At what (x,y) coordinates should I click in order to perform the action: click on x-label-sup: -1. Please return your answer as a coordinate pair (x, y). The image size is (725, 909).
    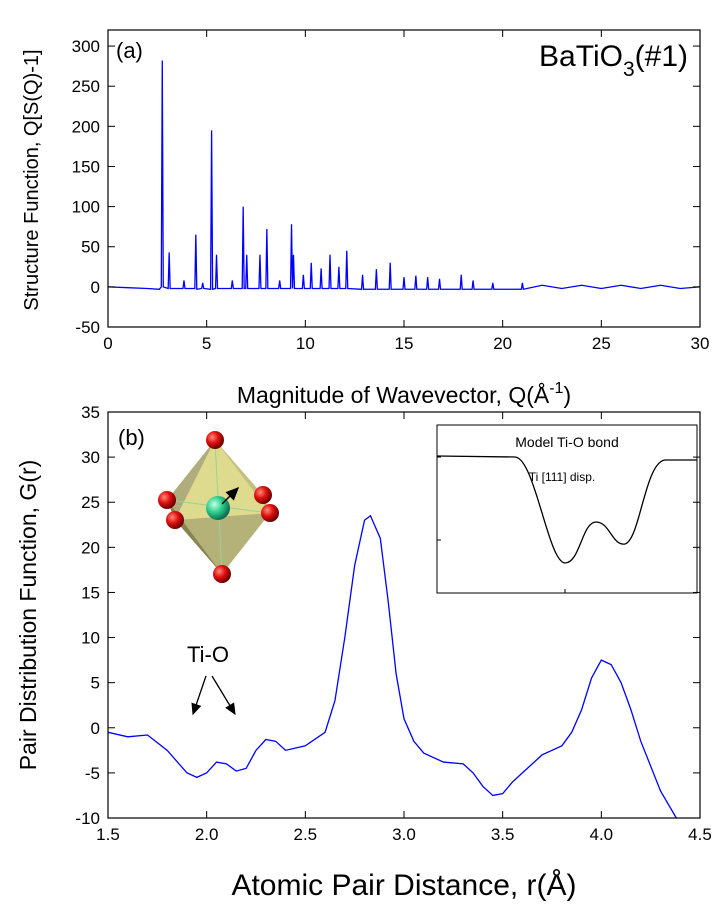
    Looking at the image, I should click on (556, 388).